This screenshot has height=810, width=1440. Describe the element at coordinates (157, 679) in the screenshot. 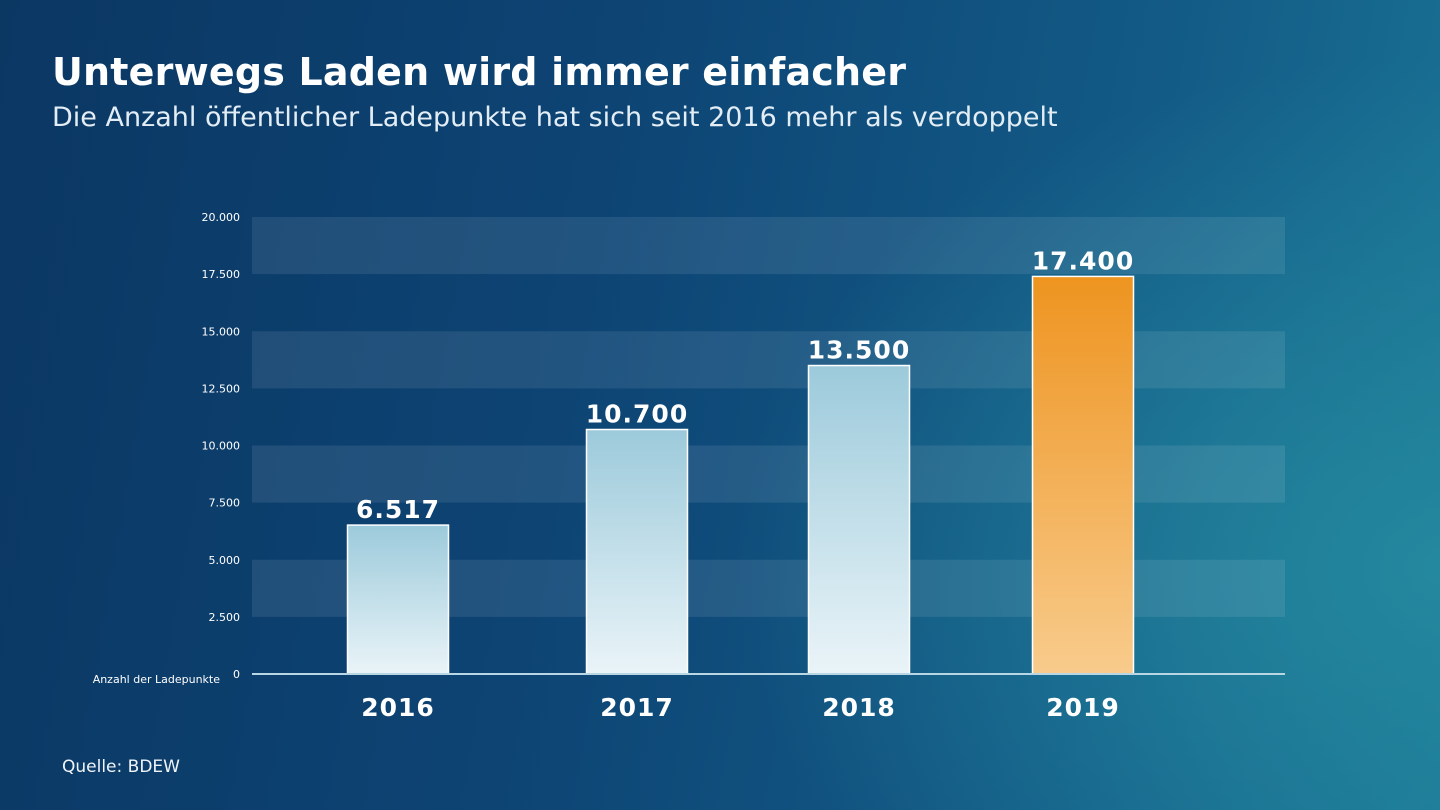

I see `y-axis-title: Anzahl der Ladepunkte` at that location.